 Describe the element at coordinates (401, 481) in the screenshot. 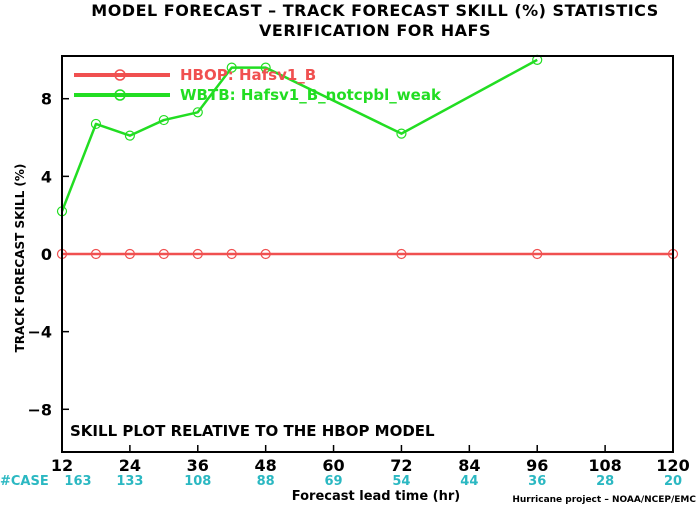

I see `case-count: 54` at that location.